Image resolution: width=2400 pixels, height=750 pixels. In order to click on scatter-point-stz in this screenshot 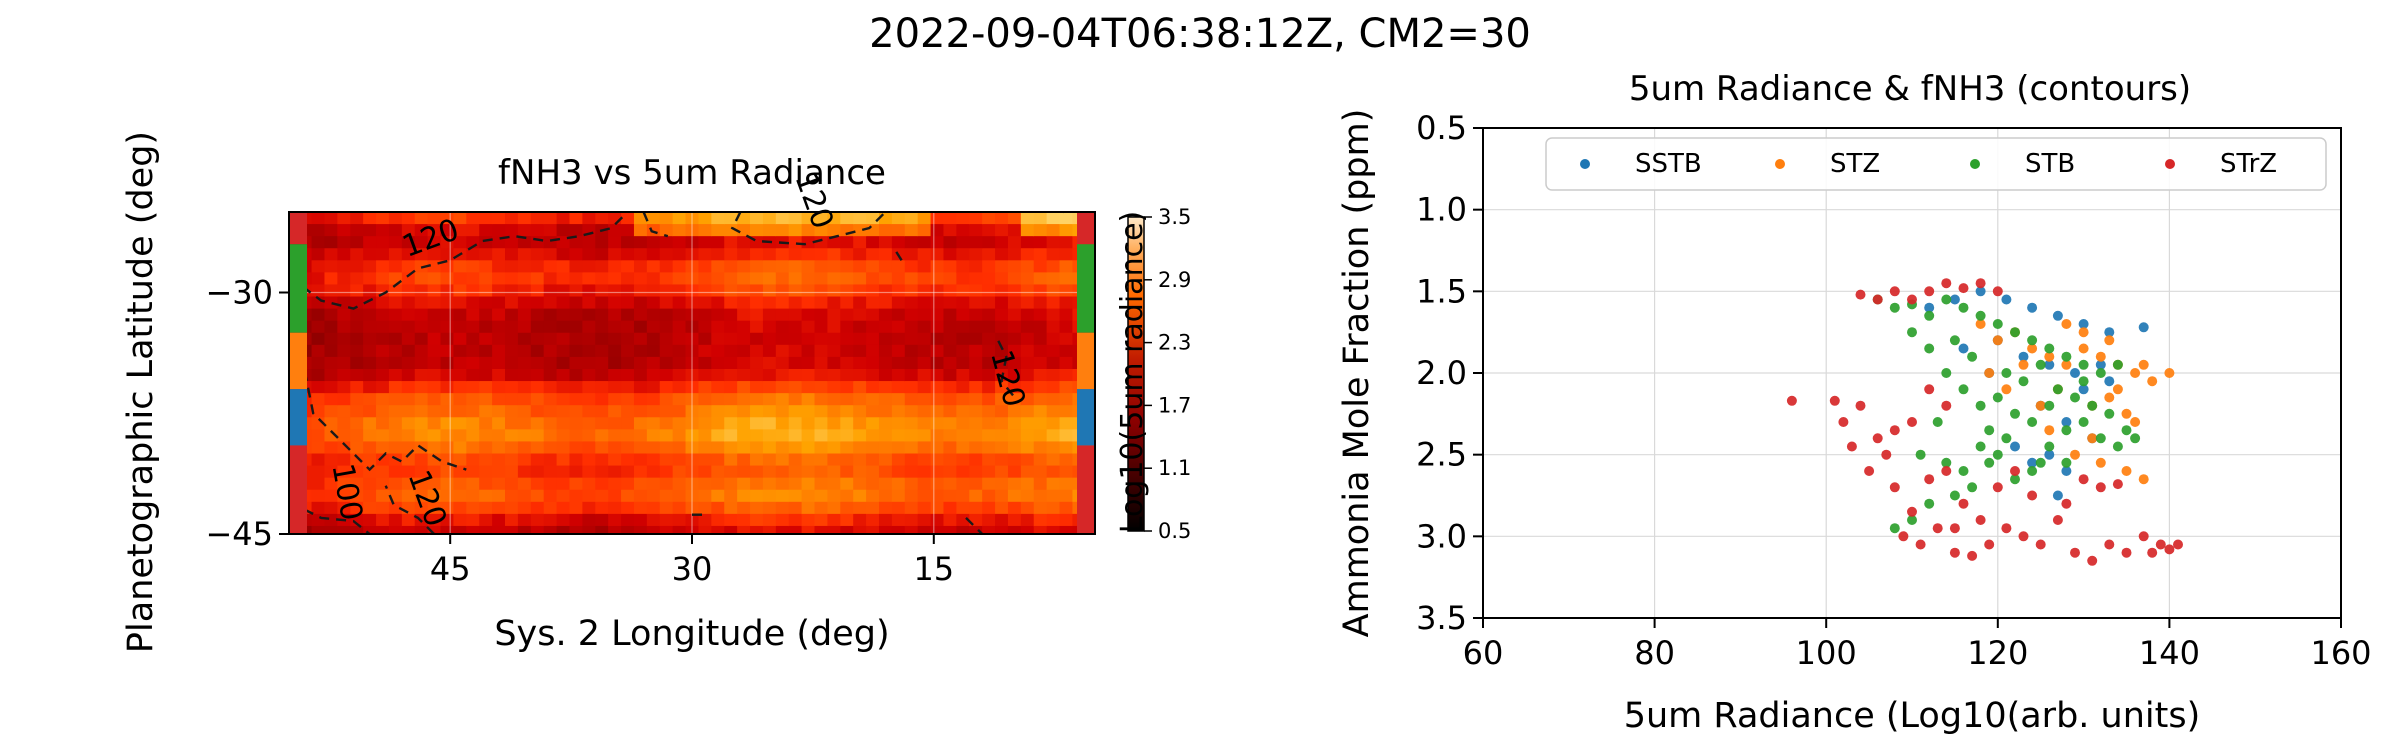, I will do `click(2066, 324)`.